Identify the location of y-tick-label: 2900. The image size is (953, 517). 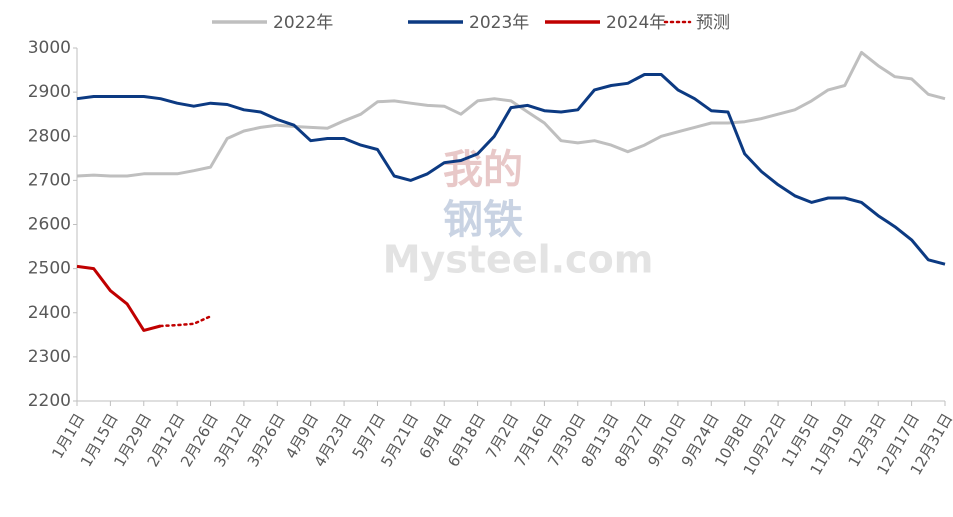
(49, 92).